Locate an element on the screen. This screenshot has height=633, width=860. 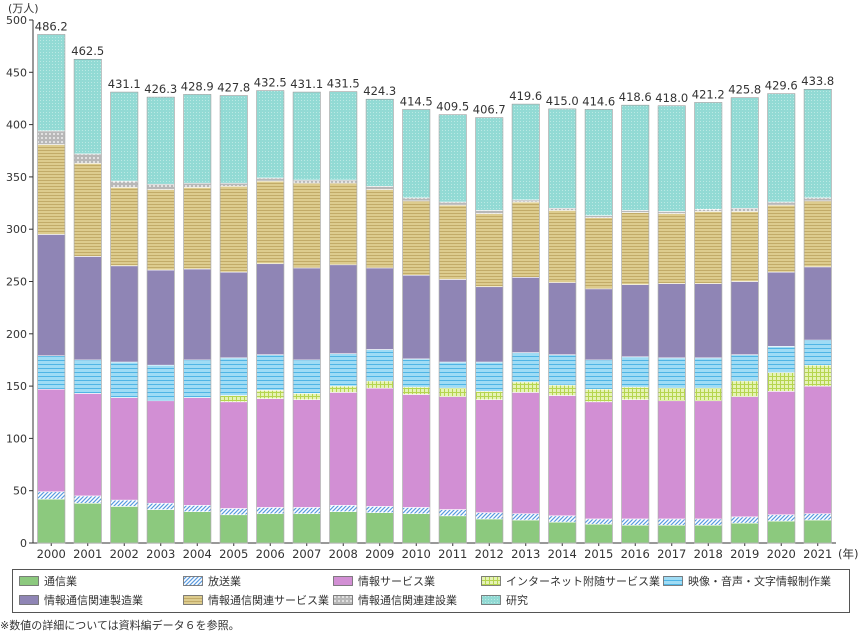
total-label-2000: 486.2 is located at coordinates (51, 26).